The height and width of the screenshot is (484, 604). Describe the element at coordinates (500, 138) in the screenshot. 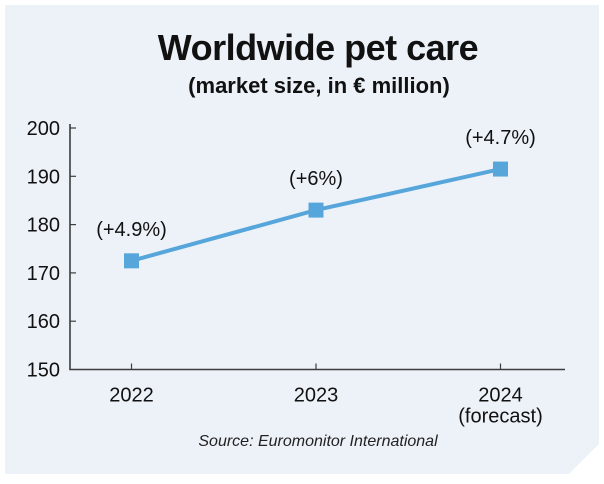

I see `growth-annotation: (+4.7%)` at that location.